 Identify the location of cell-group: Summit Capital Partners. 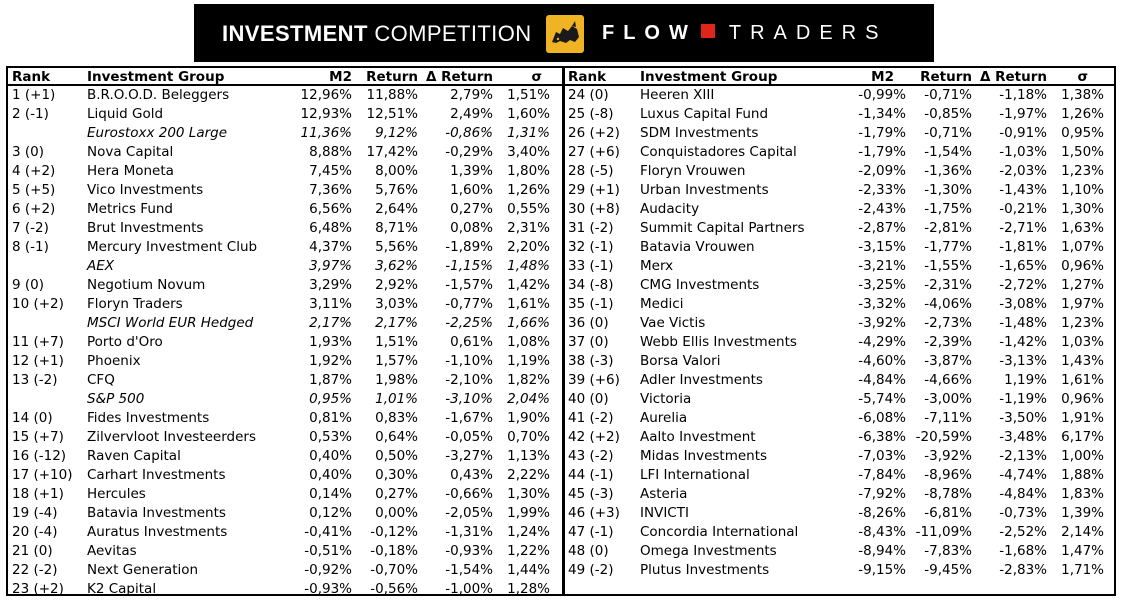
(722, 228).